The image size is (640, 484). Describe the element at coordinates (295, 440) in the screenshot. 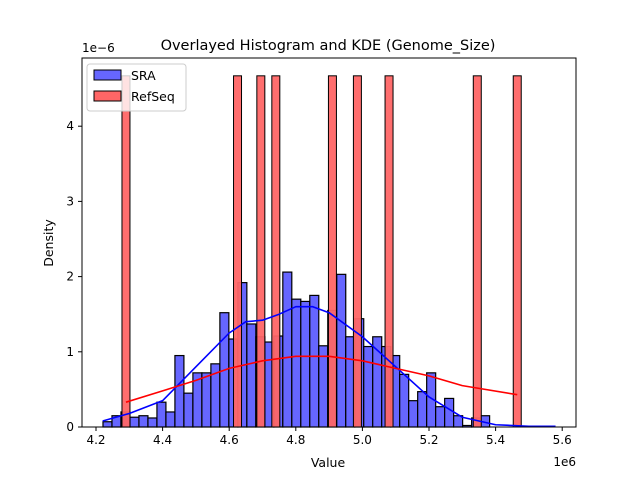

I see `x-tick-label: 4.8` at that location.